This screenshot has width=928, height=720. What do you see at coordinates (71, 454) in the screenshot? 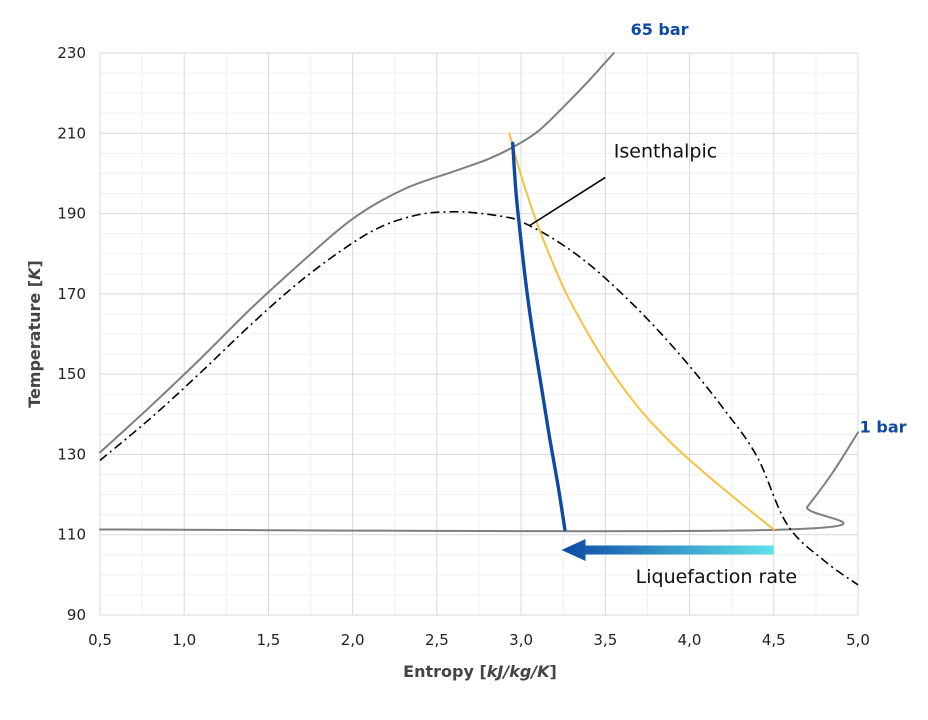
I see `y-tick-label: 130` at bounding box center [71, 454].